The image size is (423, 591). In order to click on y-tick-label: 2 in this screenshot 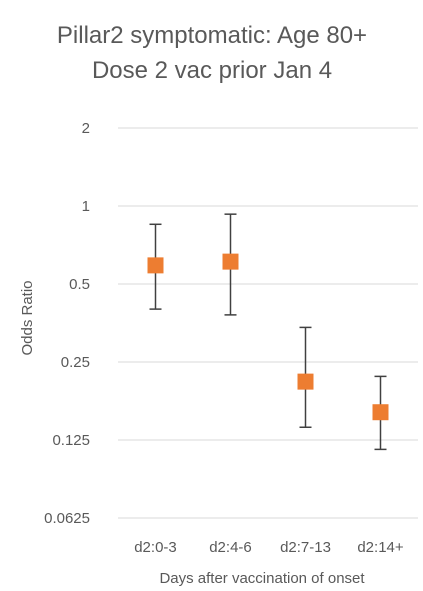, I will do `click(86, 128)`.